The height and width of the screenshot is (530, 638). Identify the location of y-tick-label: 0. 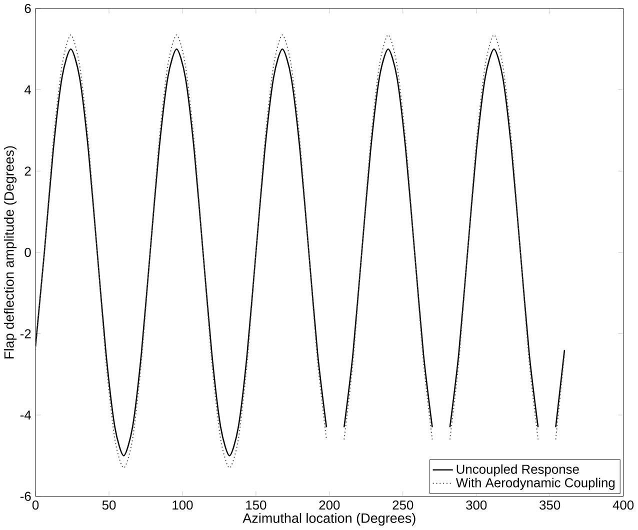
(27, 253).